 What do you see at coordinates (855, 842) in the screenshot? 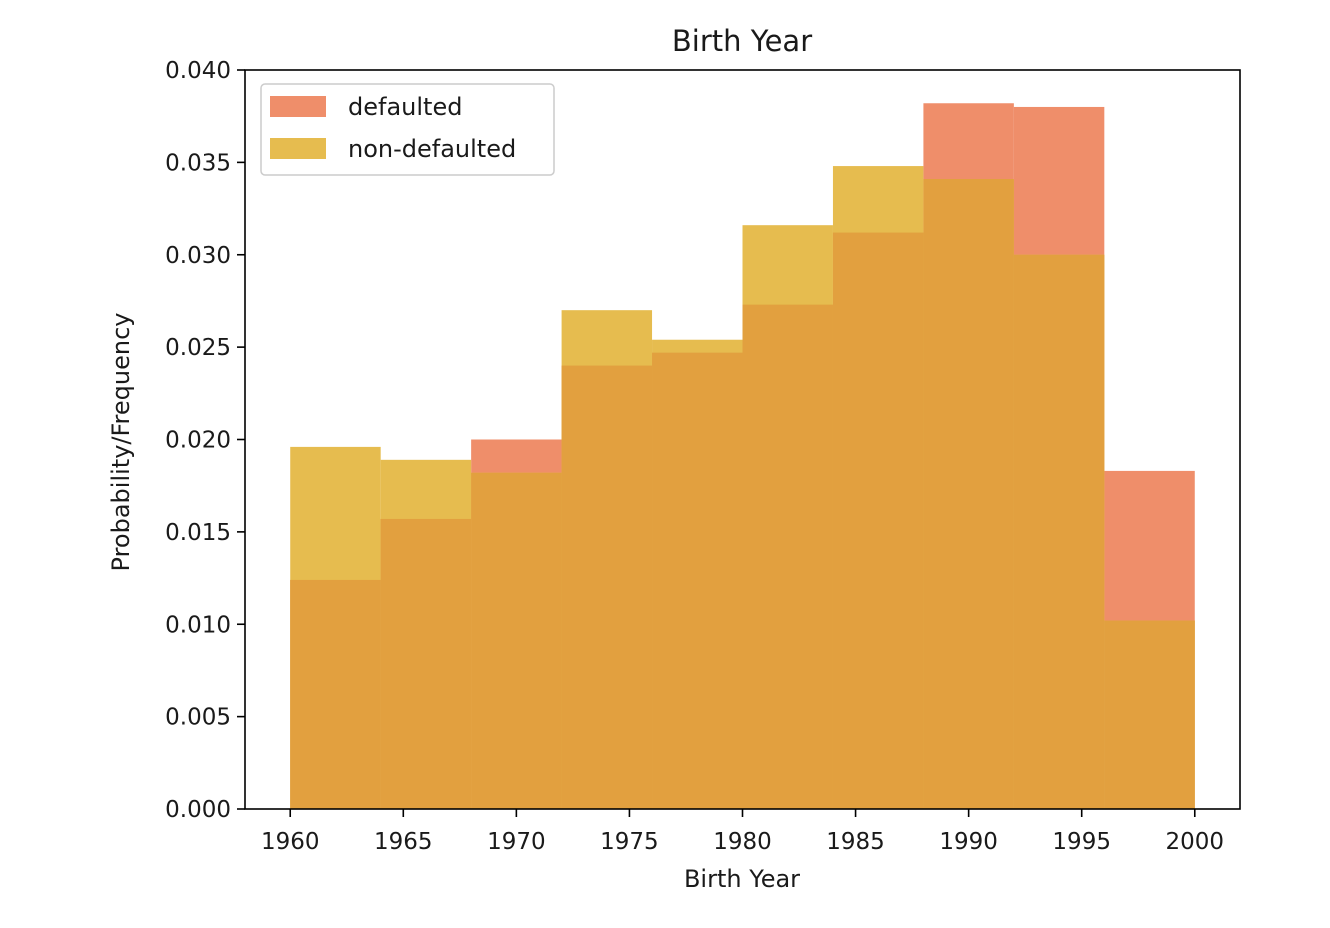
I see `x-tick-label: 1985` at bounding box center [855, 842].